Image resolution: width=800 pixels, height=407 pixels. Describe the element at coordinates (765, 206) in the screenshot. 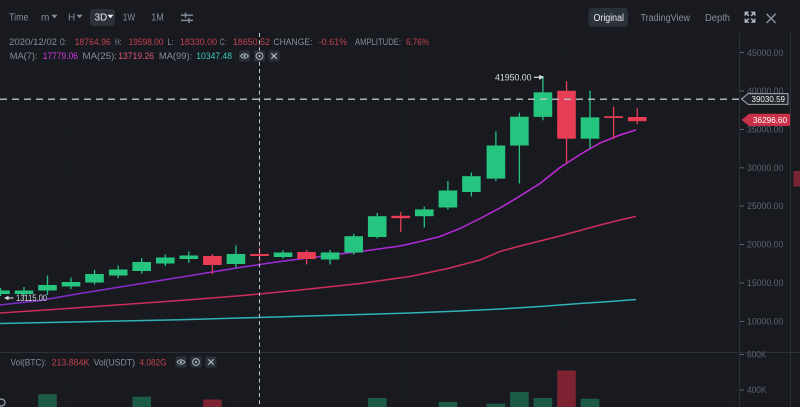

I see `svg-text: 25000.00` at that location.